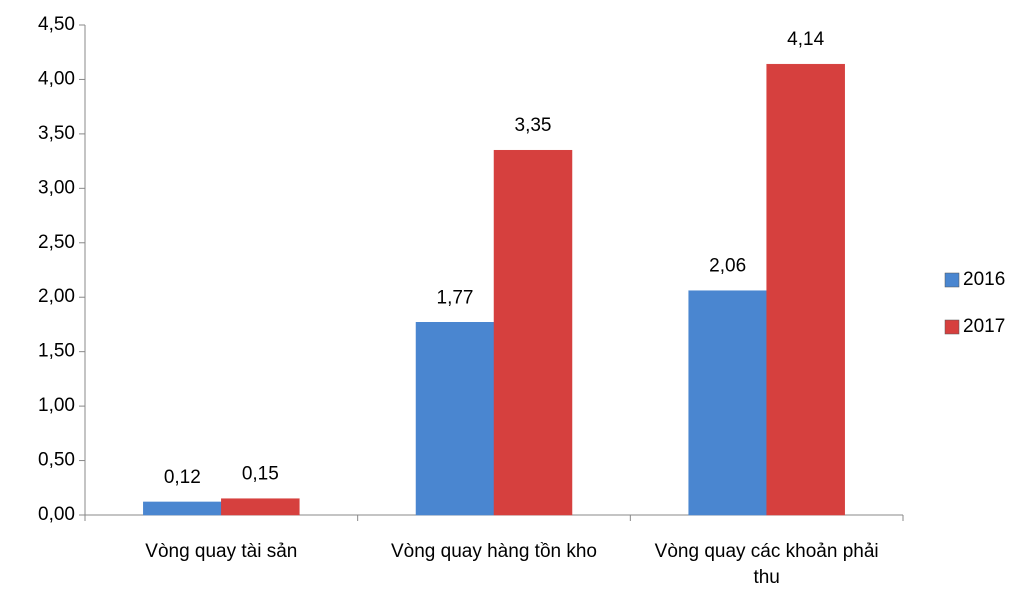 The width and height of the screenshot is (1022, 591). I want to click on legend-label: 2016, so click(984, 279).